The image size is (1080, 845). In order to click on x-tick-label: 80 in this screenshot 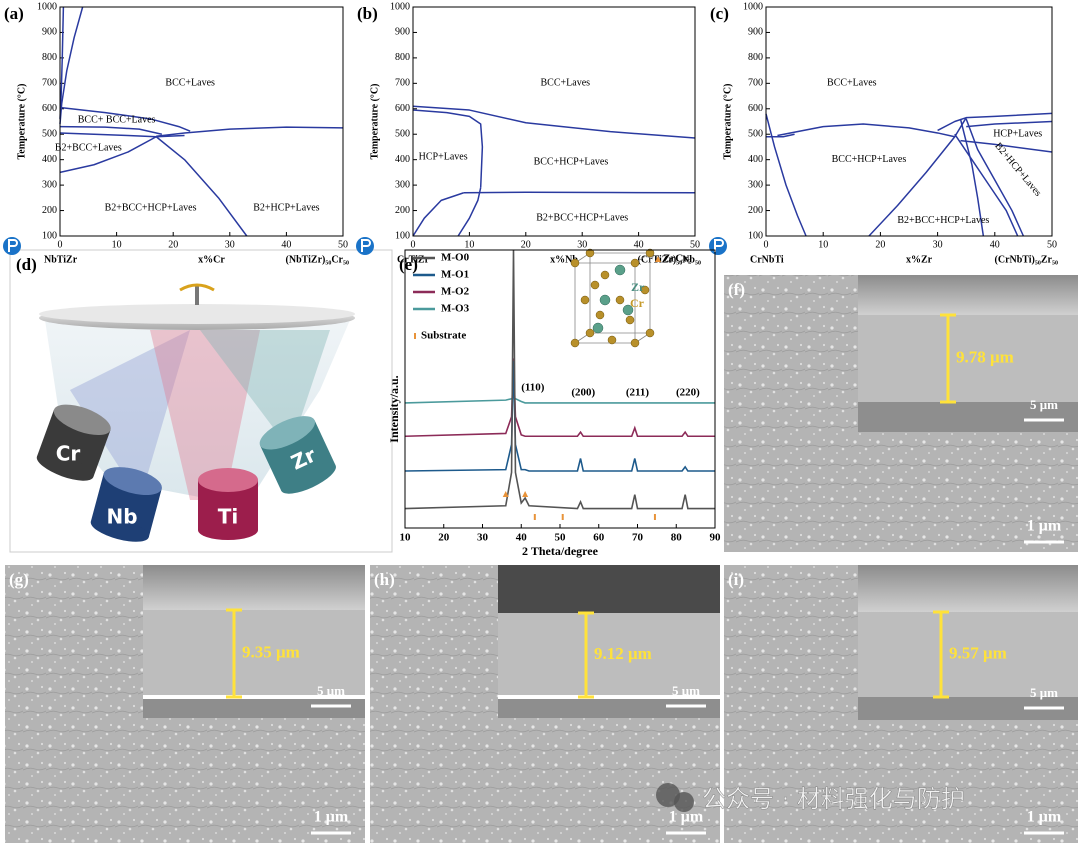, I will do `click(677, 538)`.